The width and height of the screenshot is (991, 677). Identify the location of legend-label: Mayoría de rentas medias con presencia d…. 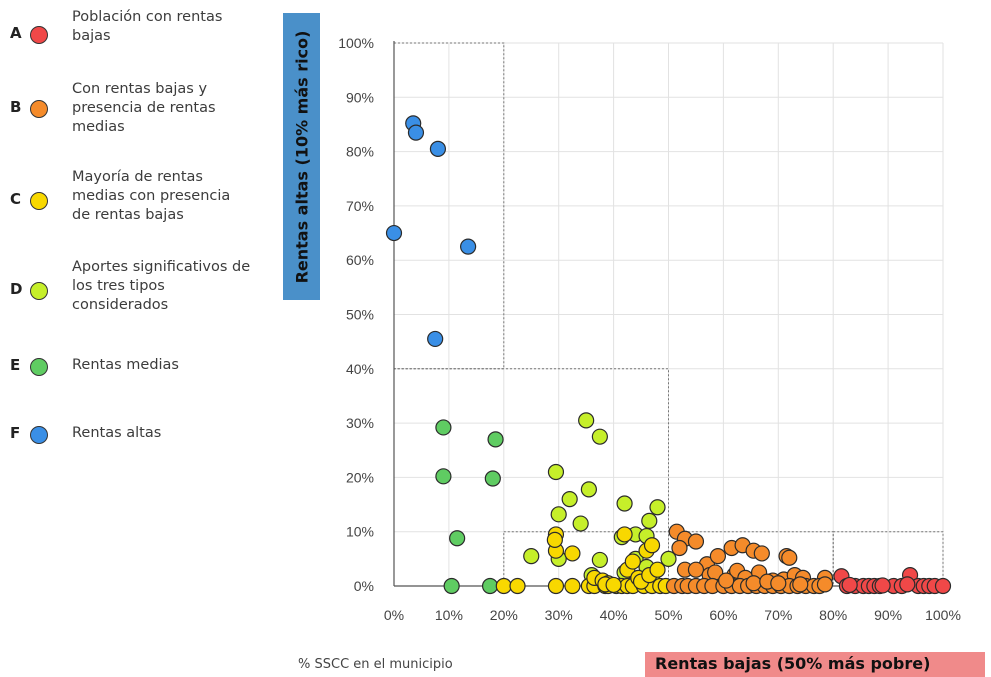
(151, 196).